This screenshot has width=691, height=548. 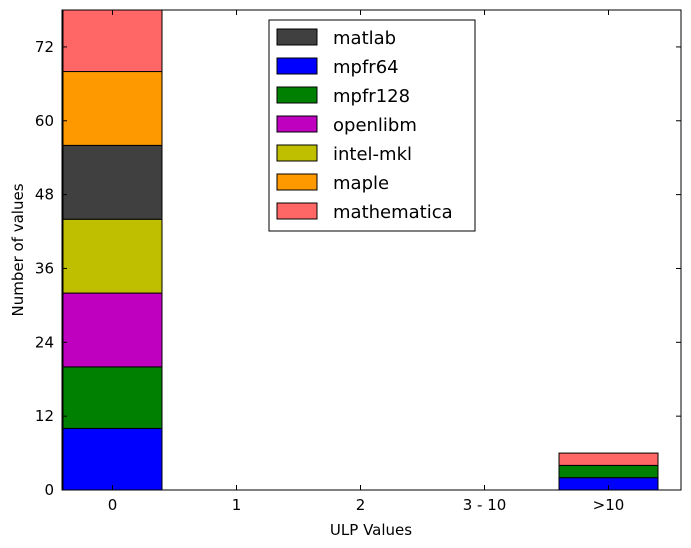 I want to click on legend-swatch-mathematica, so click(x=297, y=211).